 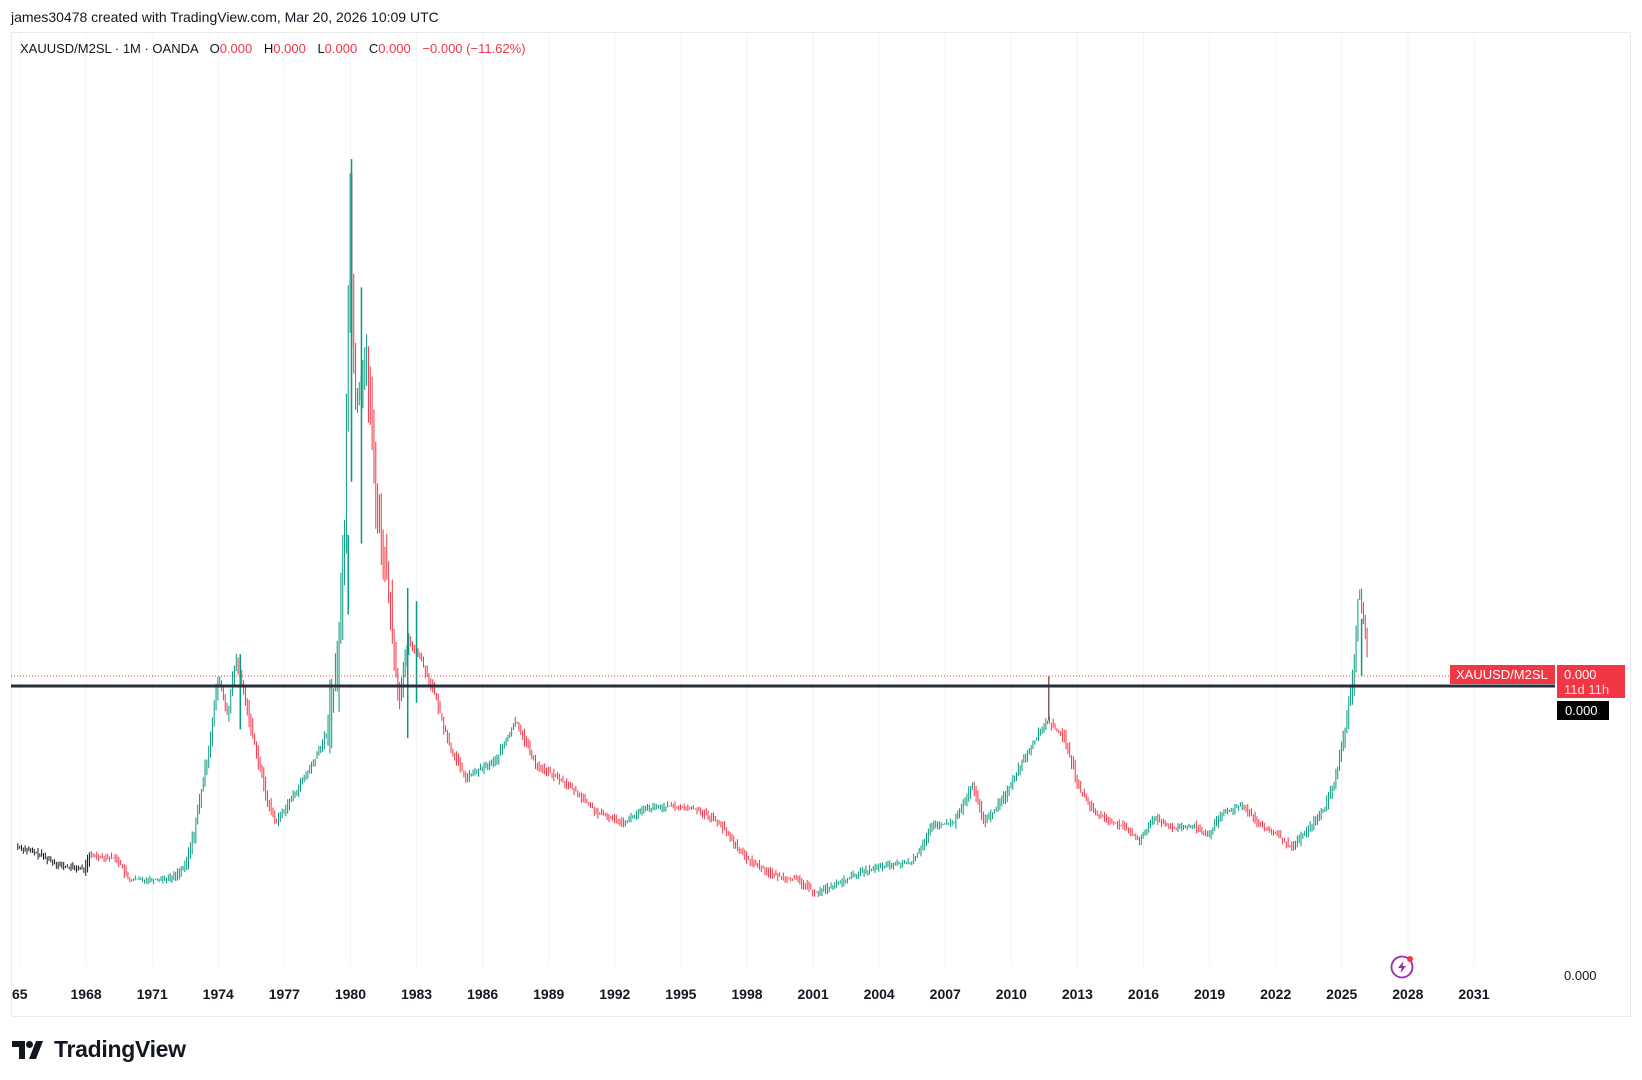 I want to click on crosshair-tag-value: 0.000, so click(x=1581, y=710).